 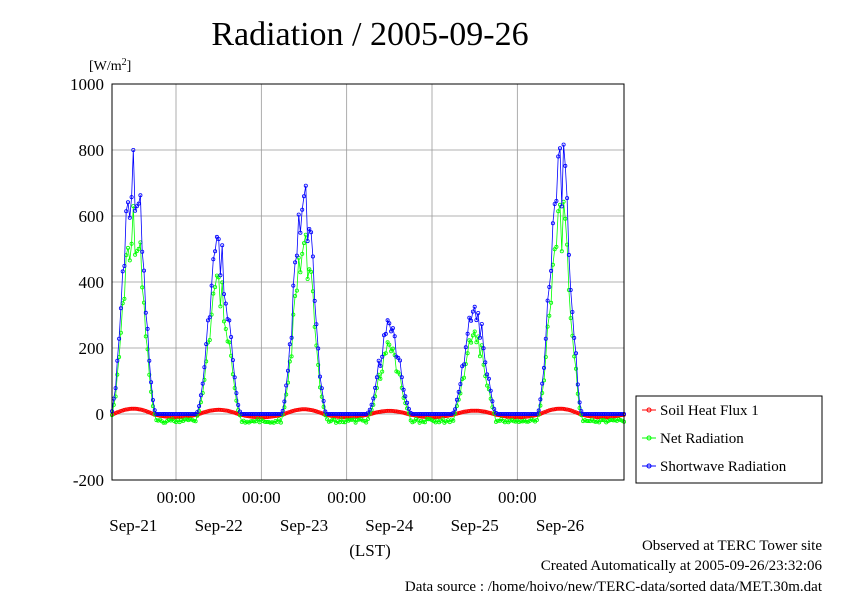 What do you see at coordinates (702, 439) in the screenshot?
I see `legend-entry-label: Net Radiation` at bounding box center [702, 439].